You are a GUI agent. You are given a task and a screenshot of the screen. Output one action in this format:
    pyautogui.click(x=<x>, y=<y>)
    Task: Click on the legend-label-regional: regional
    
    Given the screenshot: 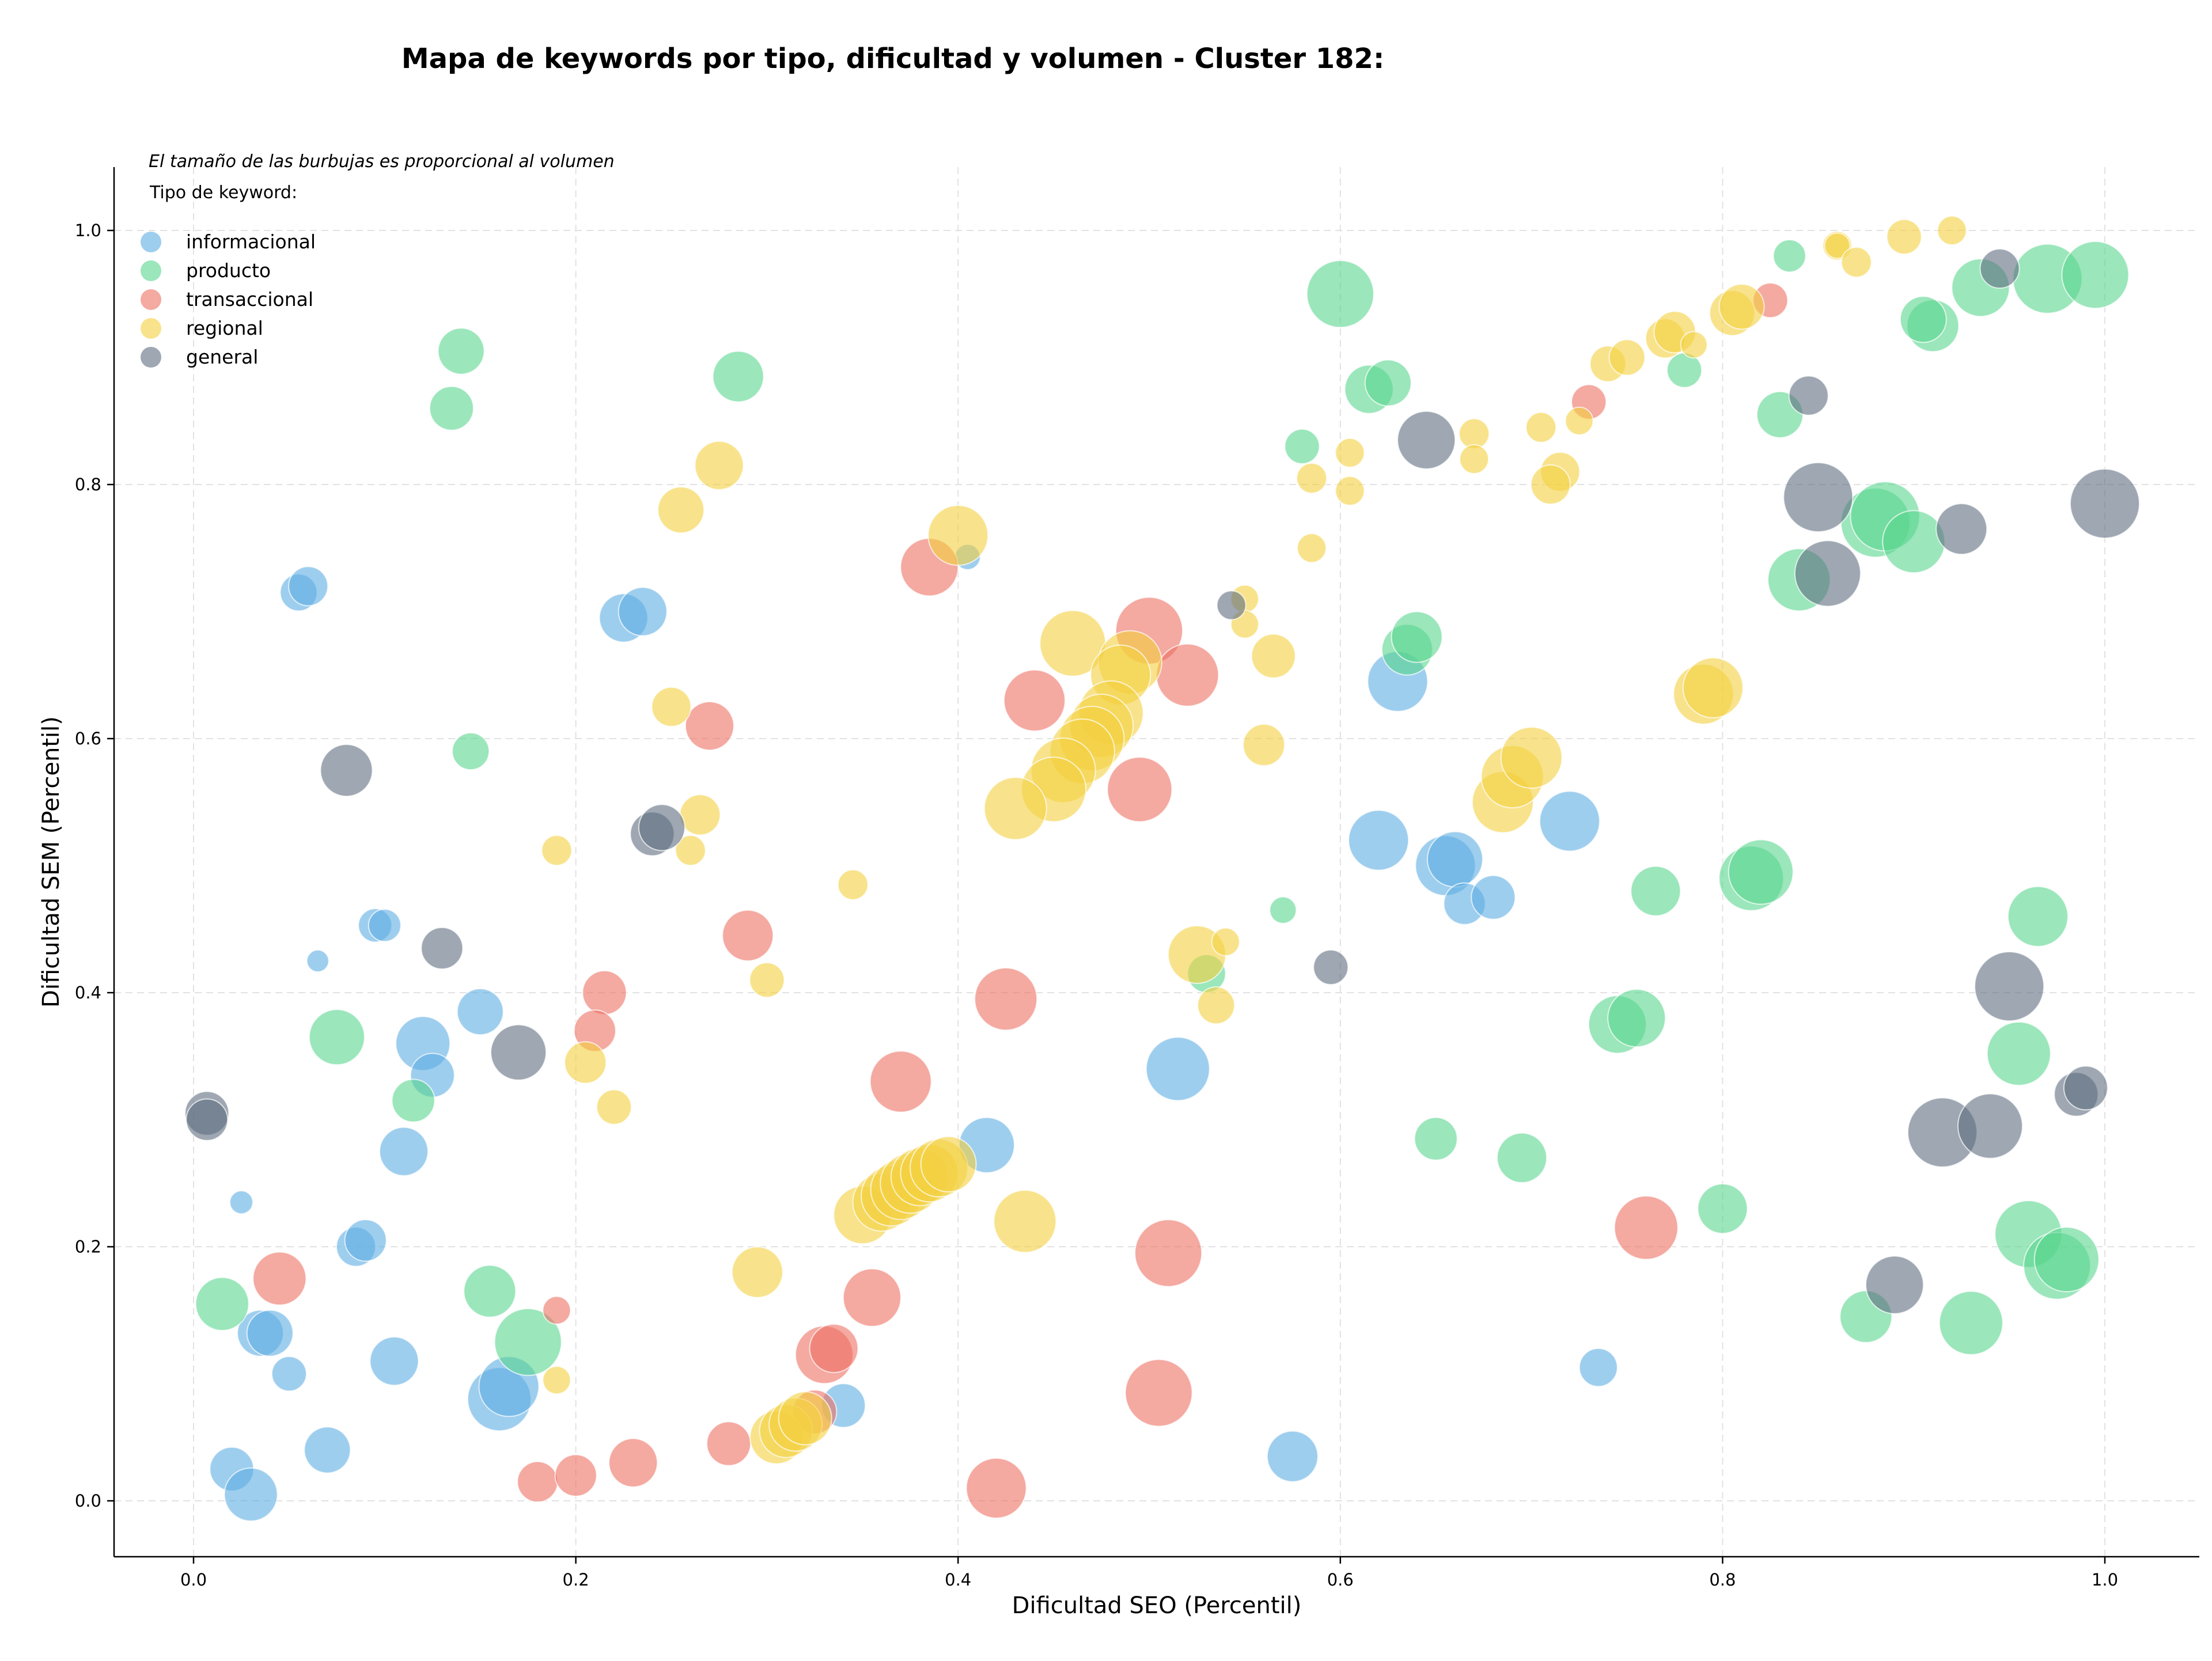 What is the action you would take?
    pyautogui.click(x=224, y=328)
    